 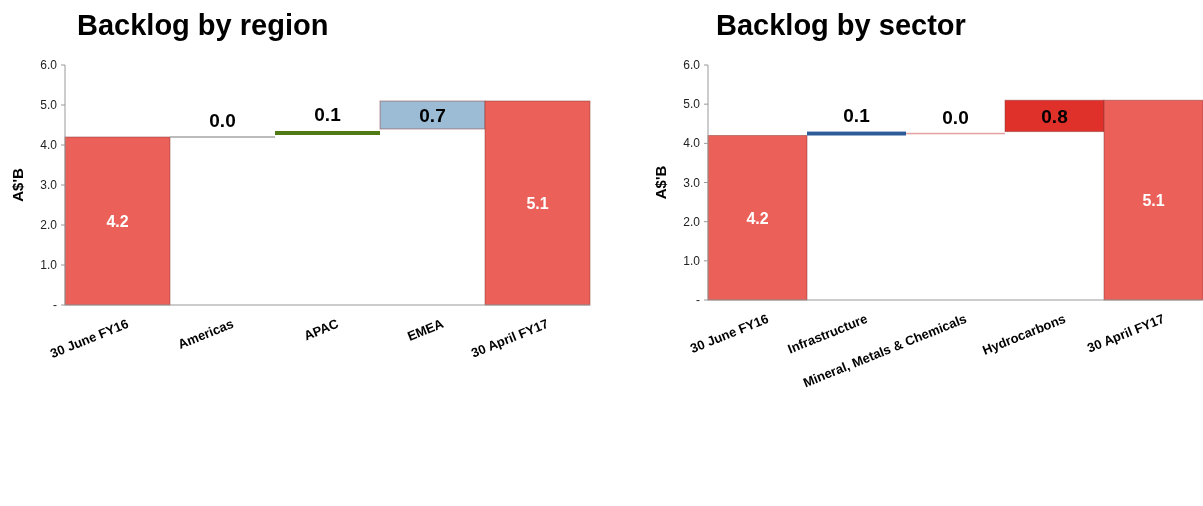 What do you see at coordinates (432, 115) in the screenshot?
I see `data-label: 0.7` at bounding box center [432, 115].